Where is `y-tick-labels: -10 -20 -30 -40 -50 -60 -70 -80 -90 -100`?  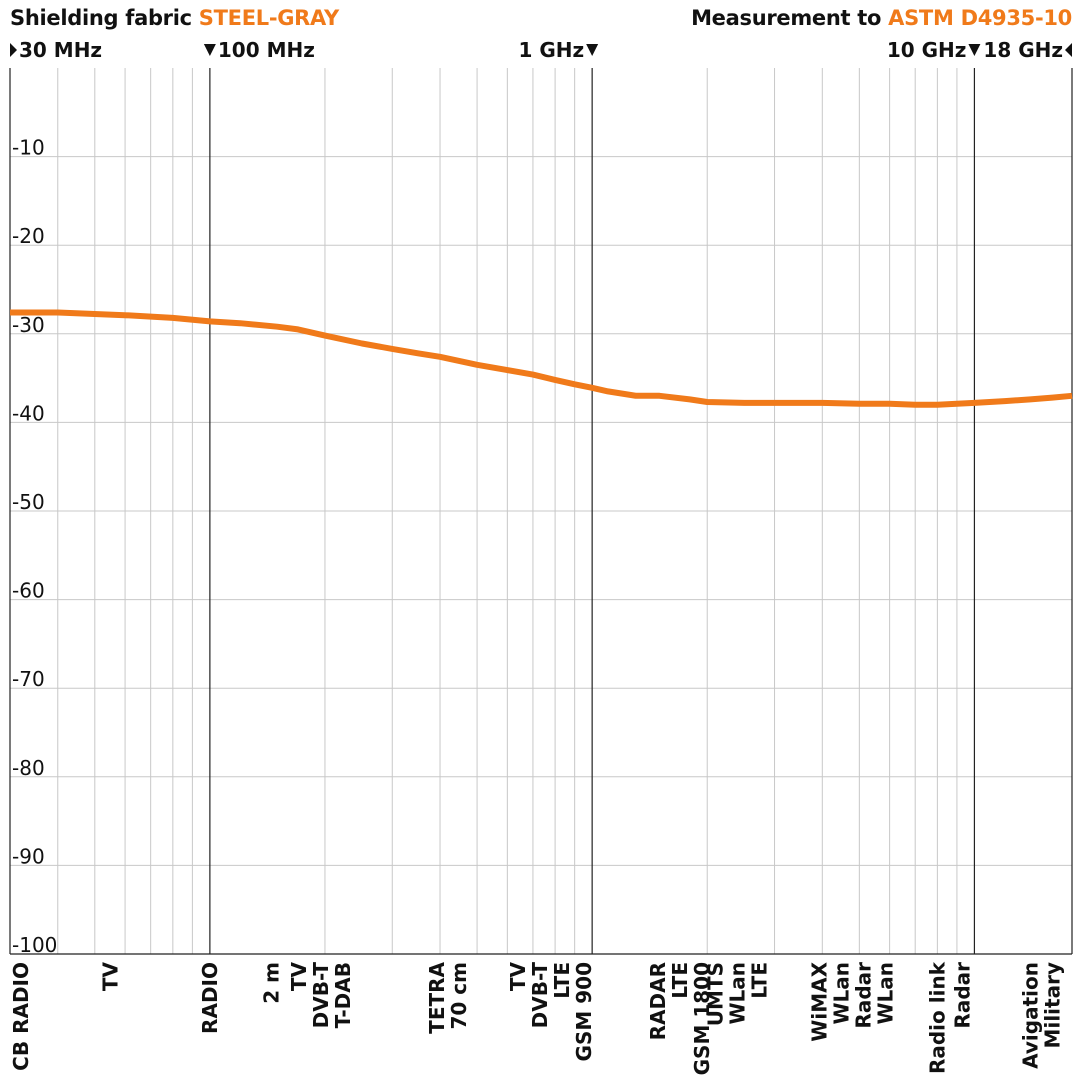 y-tick-labels: -10 -20 -30 -40 -50 -60 -70 -80 -90 -100 is located at coordinates (34, 546).